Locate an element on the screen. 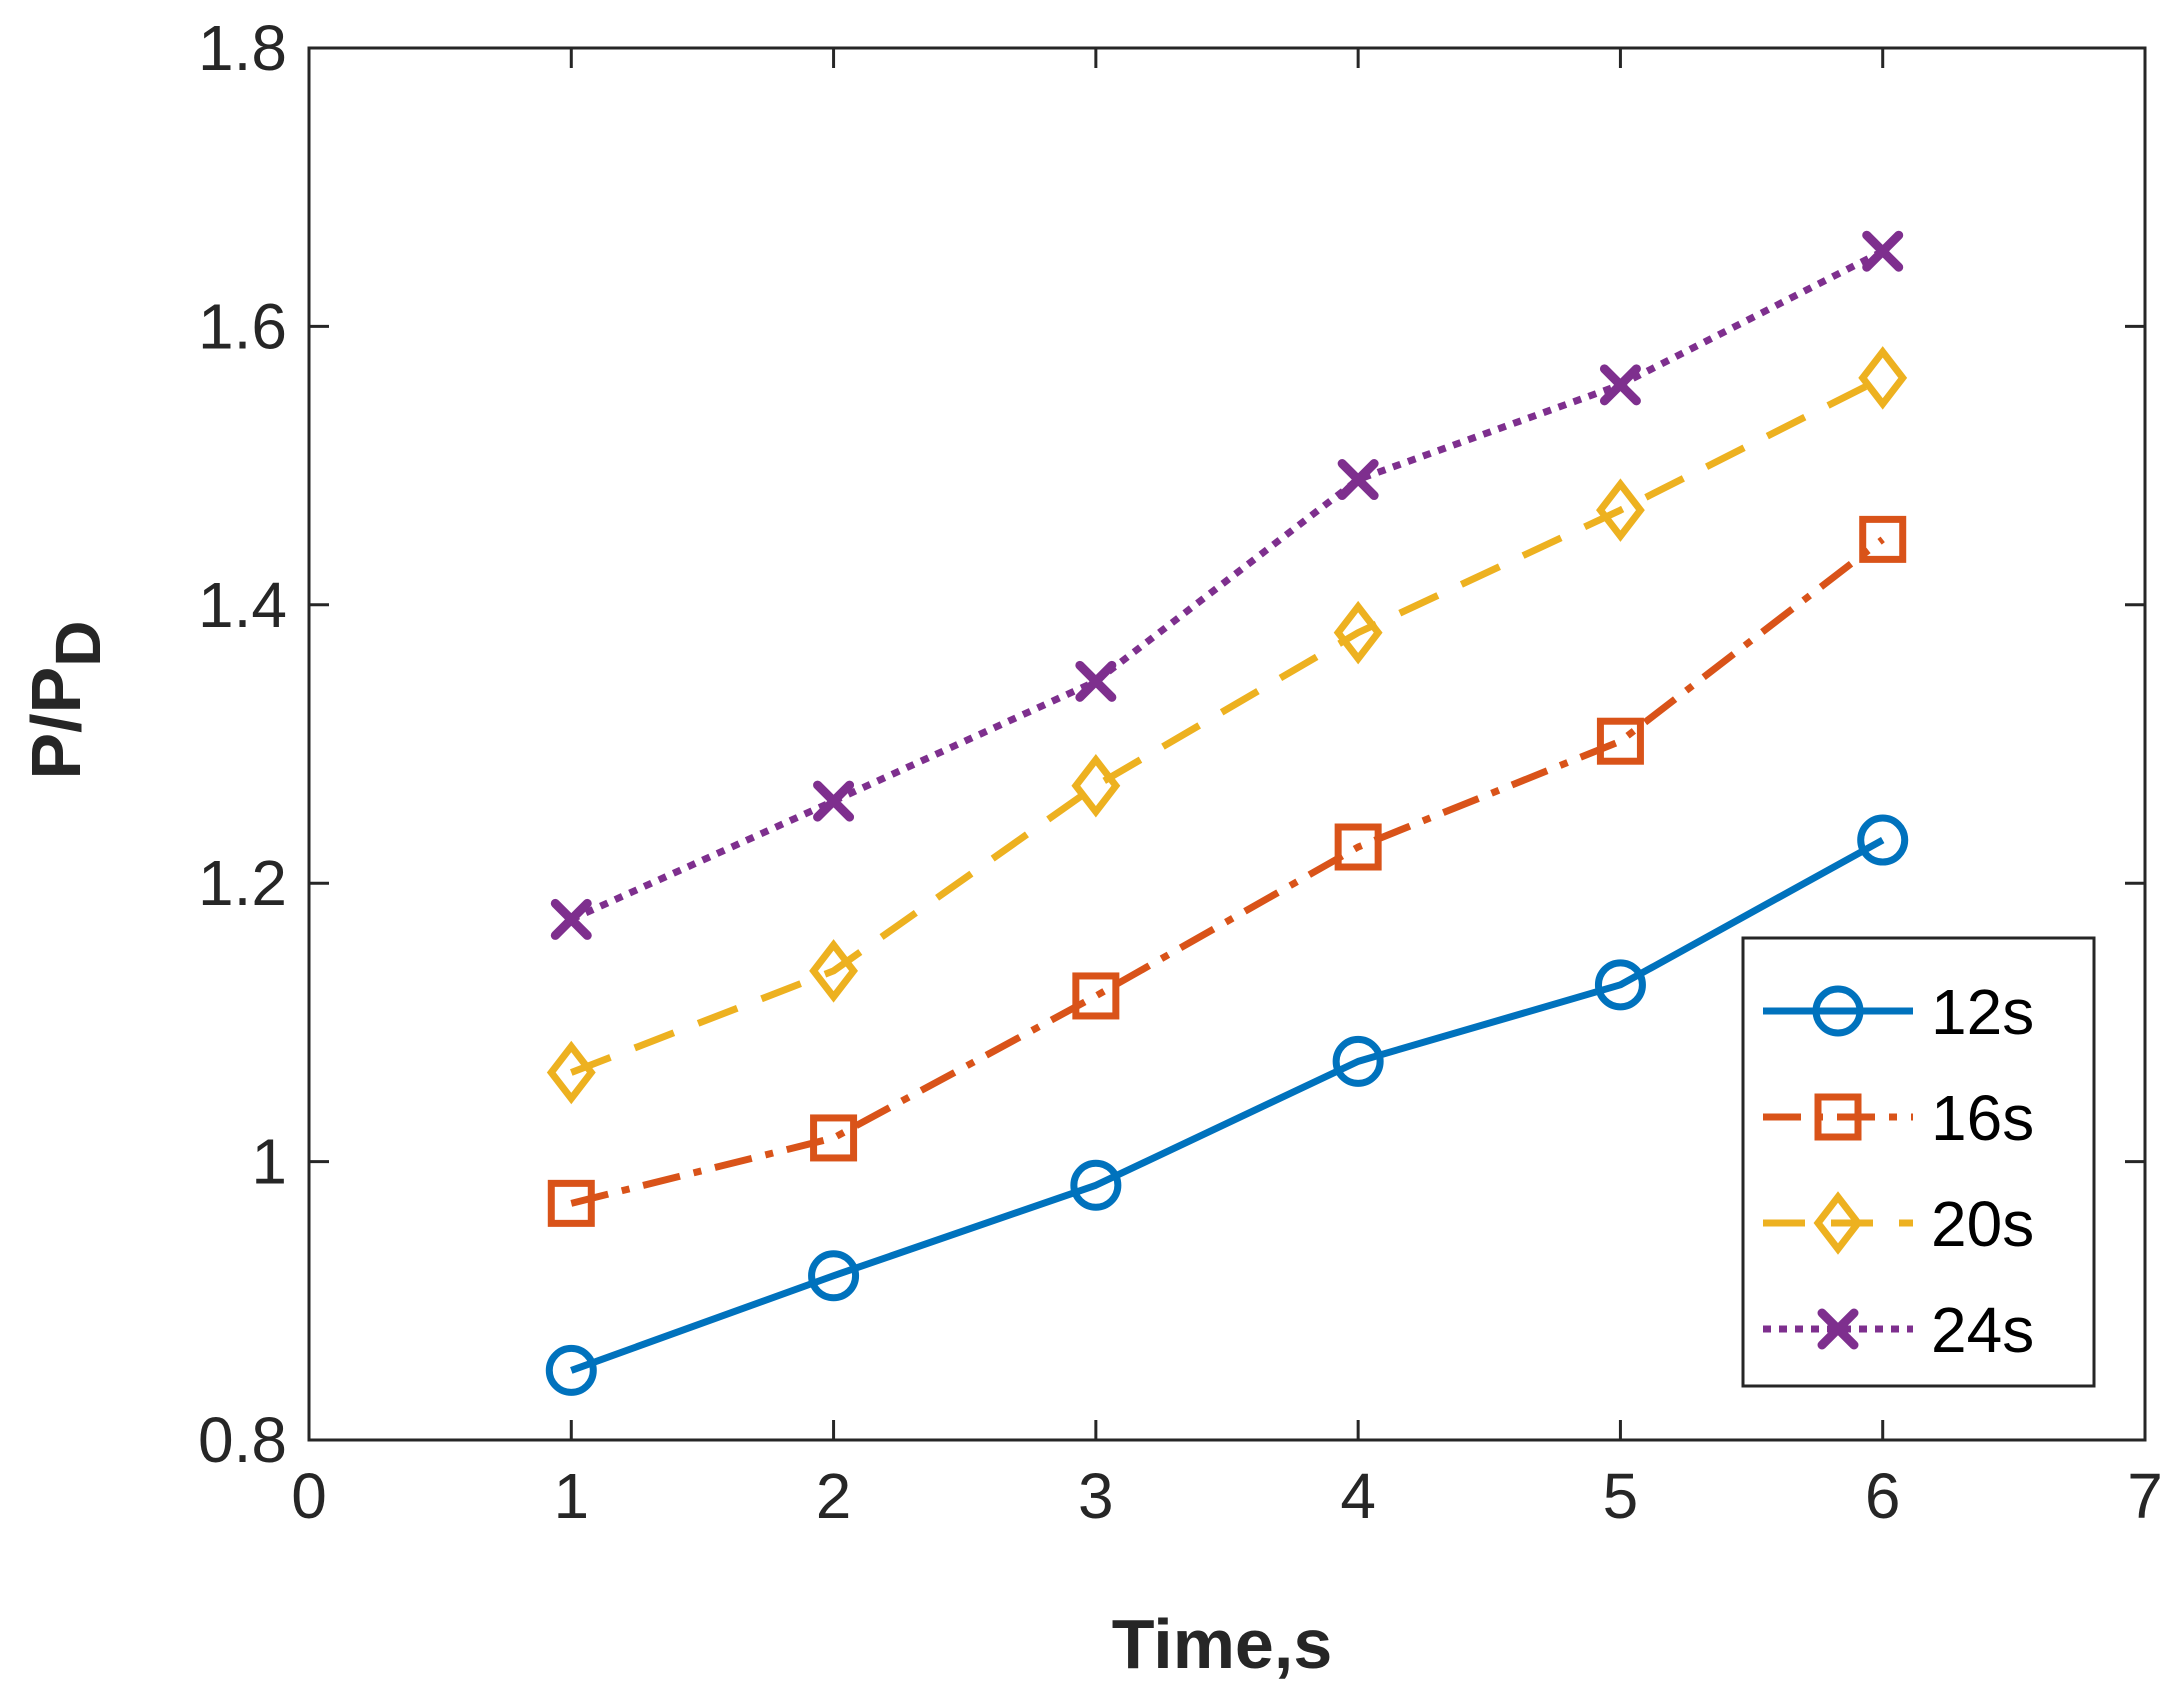  y-tick-label: 1.4 is located at coordinates (242, 605).